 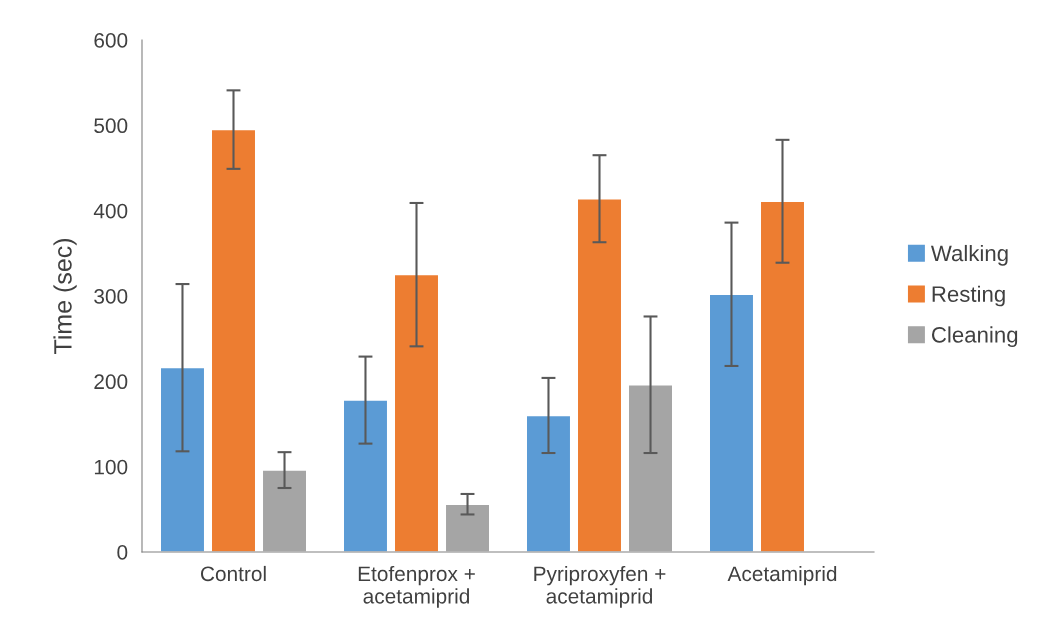 I want to click on legend-label: Resting, so click(x=968, y=296).